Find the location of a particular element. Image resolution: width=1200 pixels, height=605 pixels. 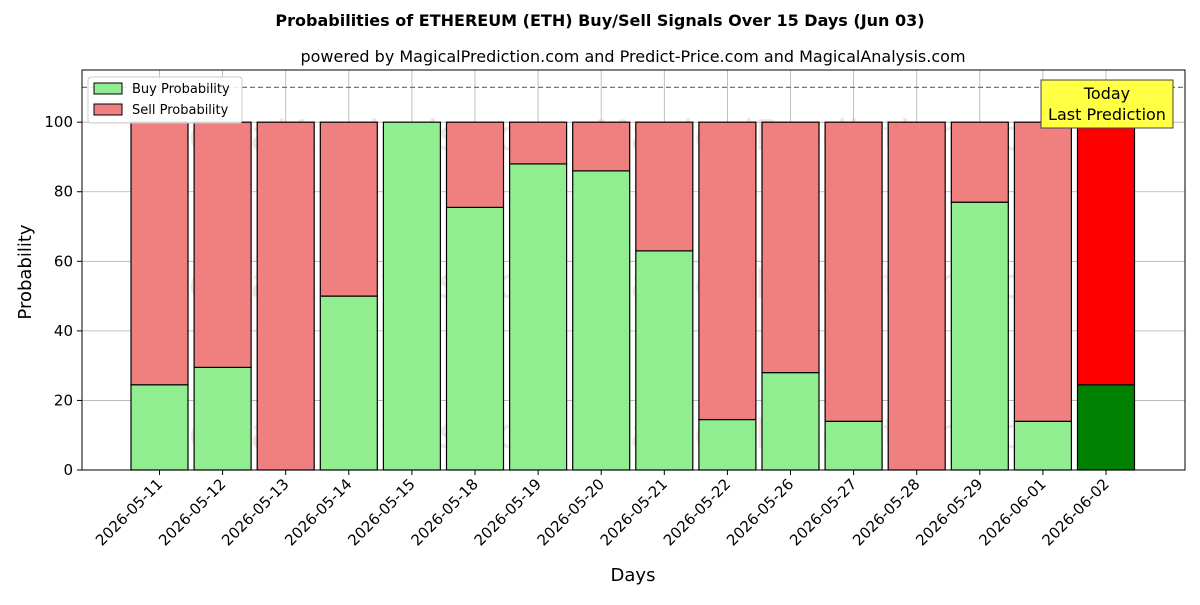

x-tick-label: 2026-05-27 is located at coordinates (823, 512).